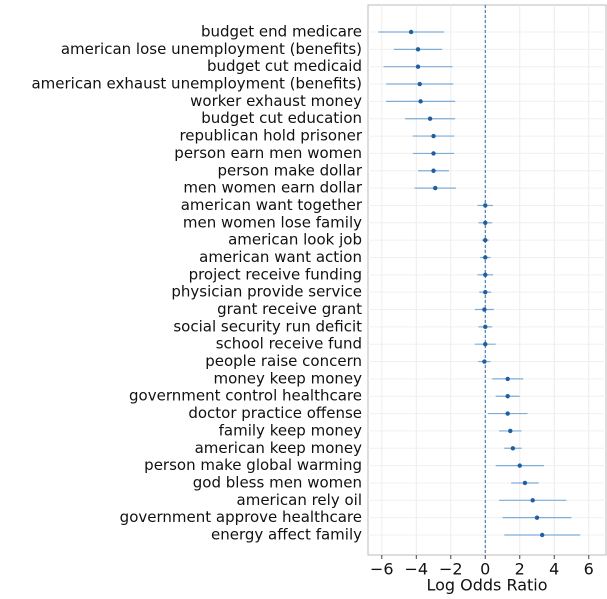 The width and height of the screenshot is (607, 599). What do you see at coordinates (290, 430) in the screenshot?
I see `y-tick-label: family keep money` at bounding box center [290, 430].